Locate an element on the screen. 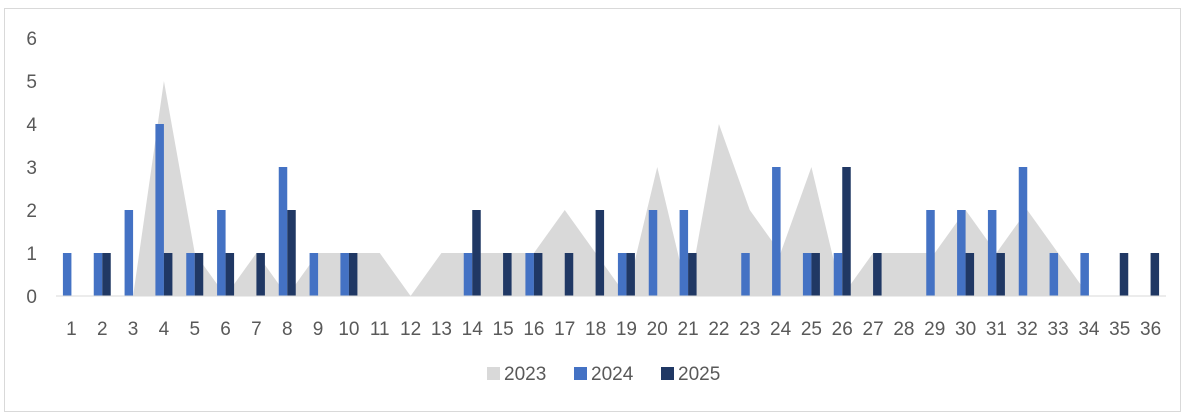 This screenshot has height=414, width=1183. x-tick-label: 16 is located at coordinates (533, 329).